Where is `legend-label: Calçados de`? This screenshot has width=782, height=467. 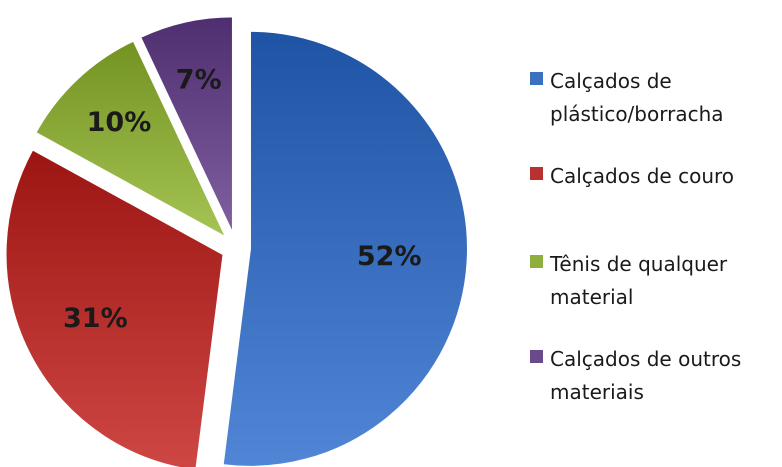 legend-label: Calçados de is located at coordinates (611, 81).